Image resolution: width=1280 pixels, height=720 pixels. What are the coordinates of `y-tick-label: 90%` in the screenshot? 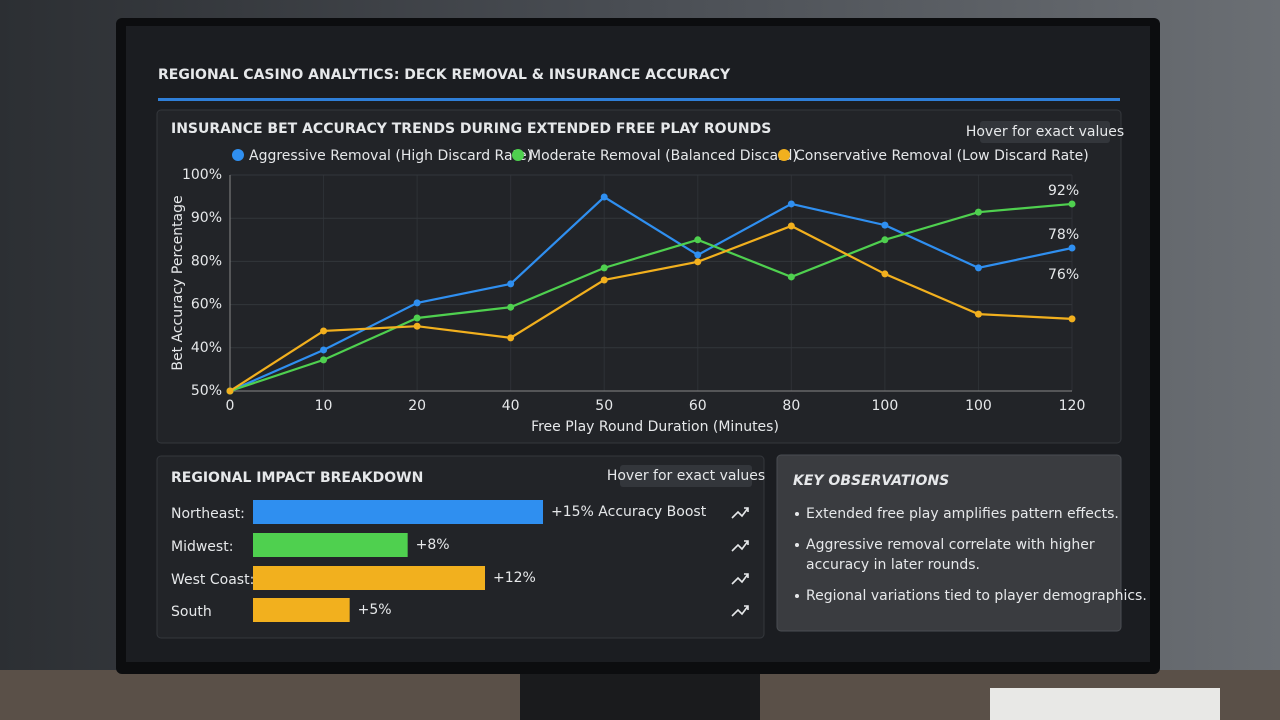 It's located at (206, 218).